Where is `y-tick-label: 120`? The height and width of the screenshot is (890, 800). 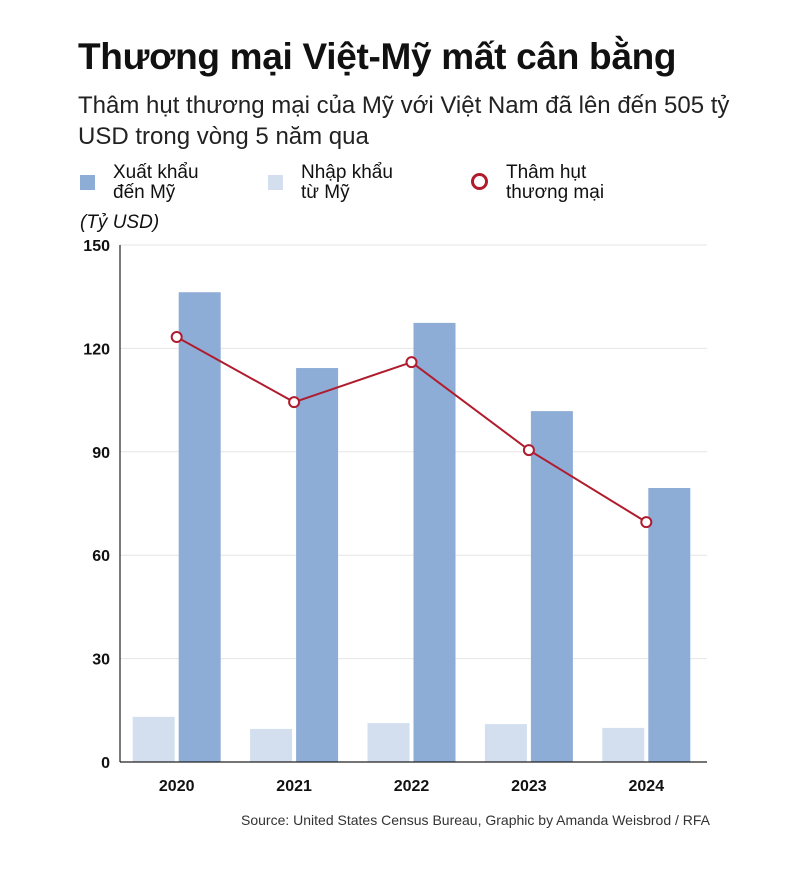 y-tick-label: 120 is located at coordinates (96, 349).